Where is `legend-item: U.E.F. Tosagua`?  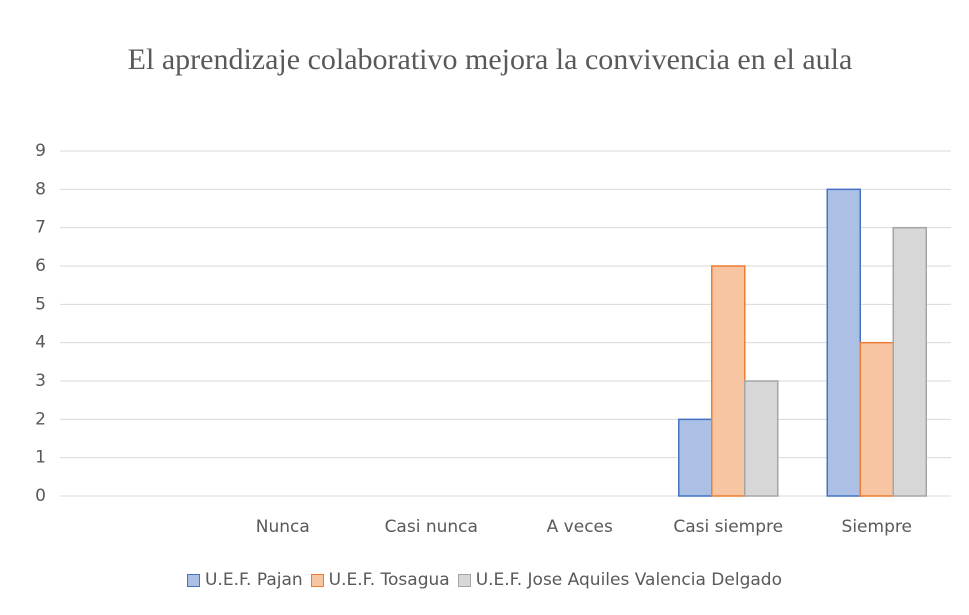
legend-item: U.E.F. Tosagua is located at coordinates (380, 580).